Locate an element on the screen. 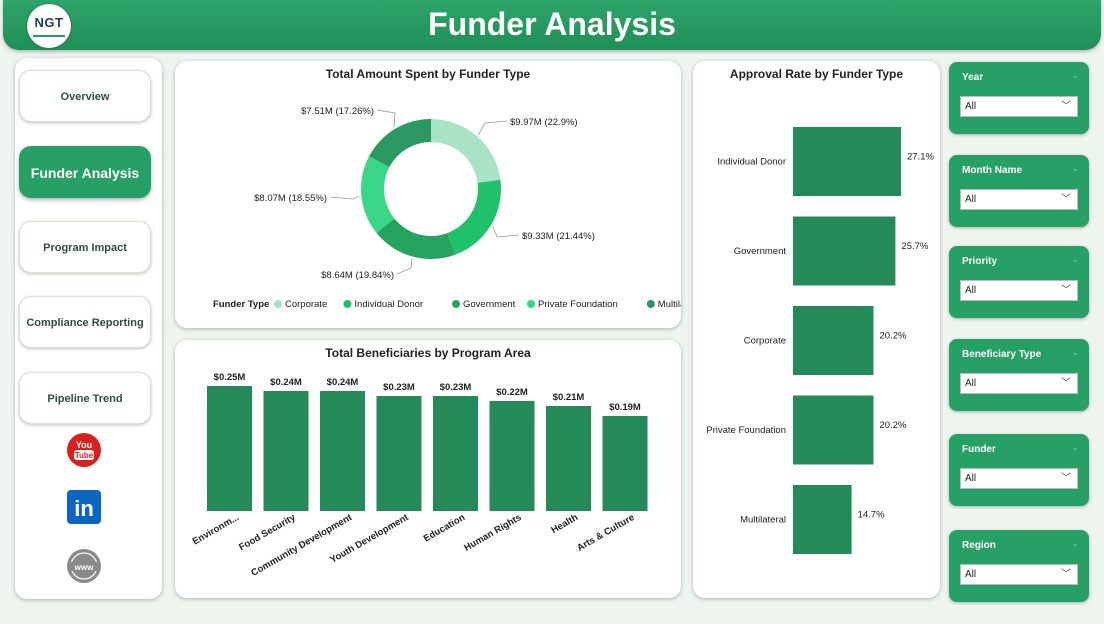  slicer-region-dropdown: All ﹀ is located at coordinates (1019, 574).